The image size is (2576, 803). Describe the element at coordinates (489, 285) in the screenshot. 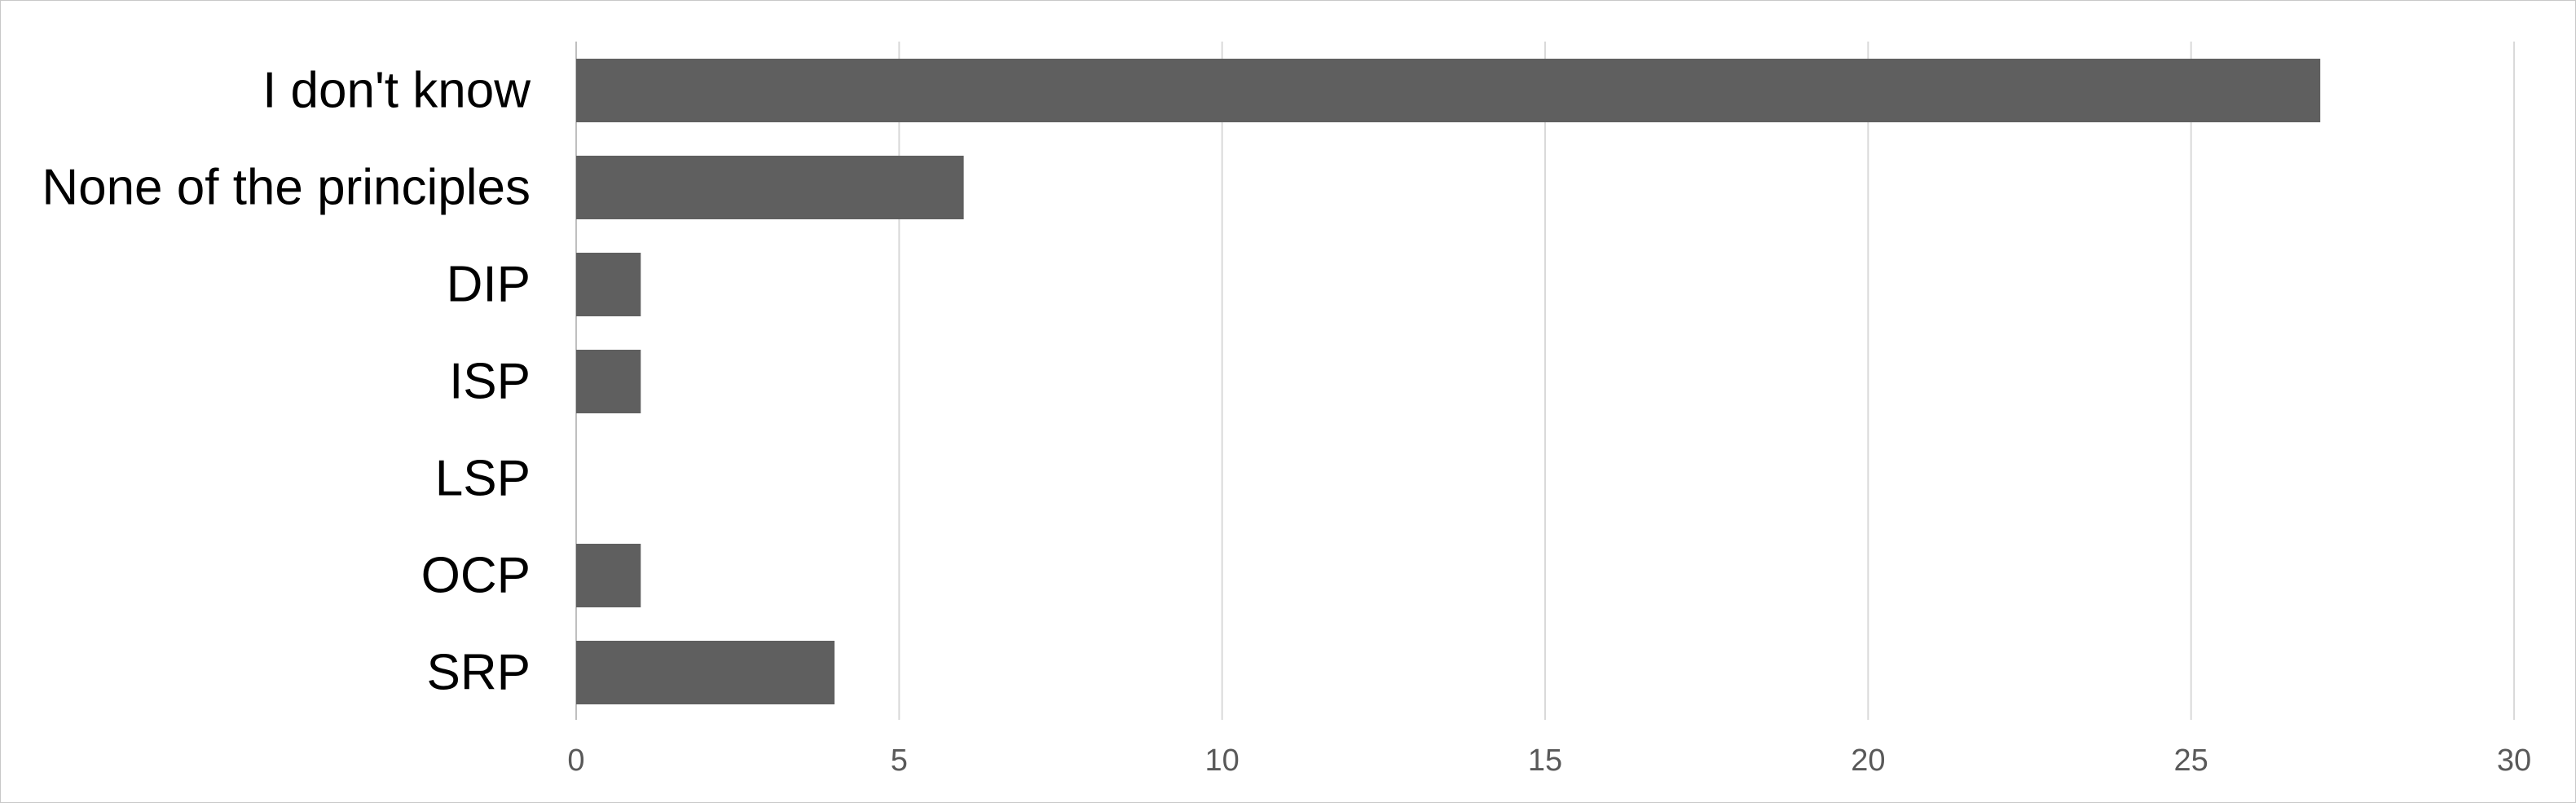

I see `category-label: DIP` at that location.